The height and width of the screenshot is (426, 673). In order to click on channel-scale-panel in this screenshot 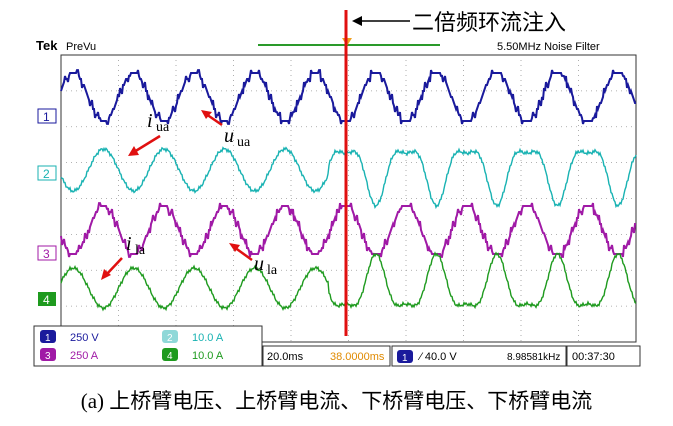, I will do `click(148, 346)`.